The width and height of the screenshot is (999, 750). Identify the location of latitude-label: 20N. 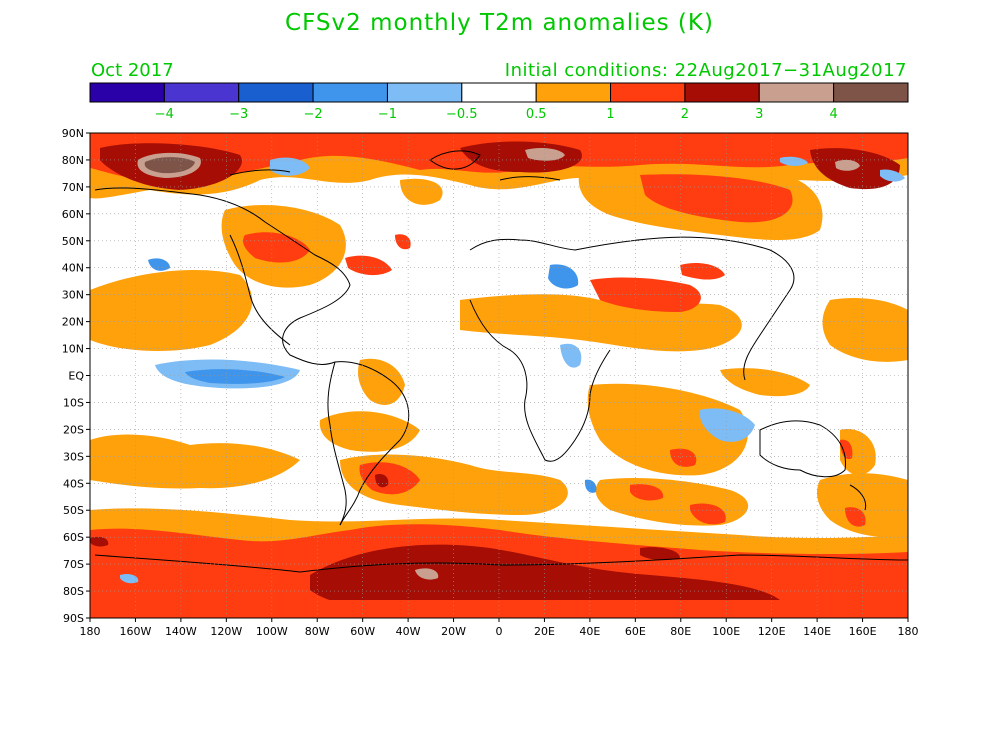
(73, 322).